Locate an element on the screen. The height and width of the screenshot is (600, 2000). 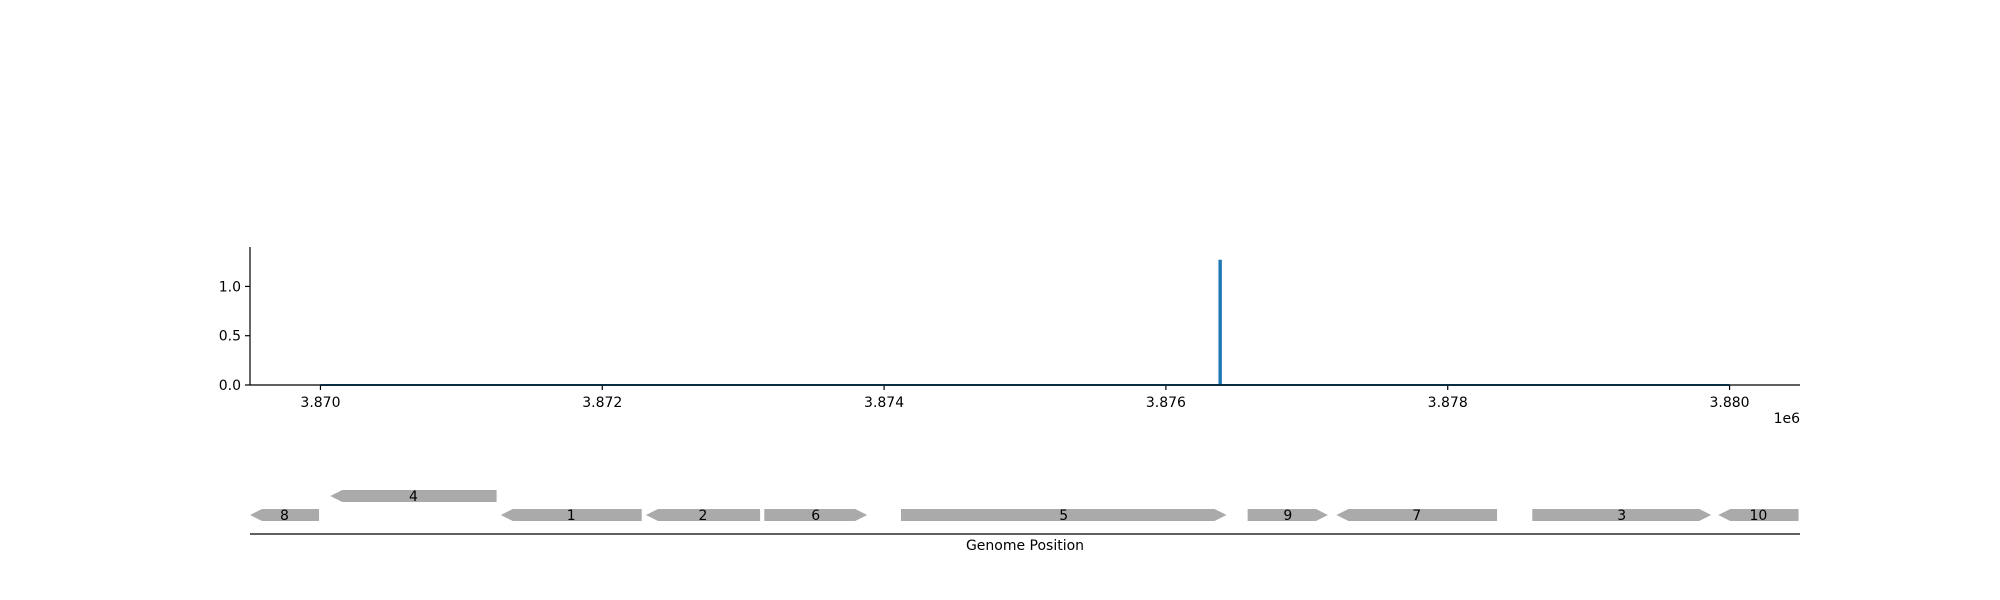
gene-label: 5 is located at coordinates (1063, 516).